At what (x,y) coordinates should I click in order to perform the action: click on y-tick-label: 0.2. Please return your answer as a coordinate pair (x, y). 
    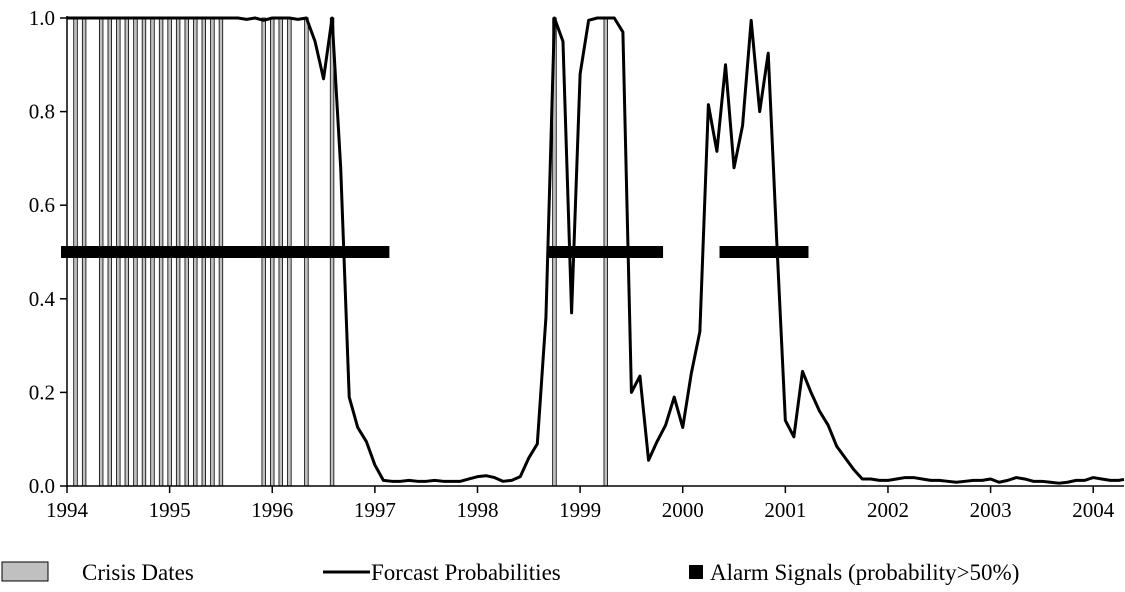
    Looking at the image, I should click on (42, 392).